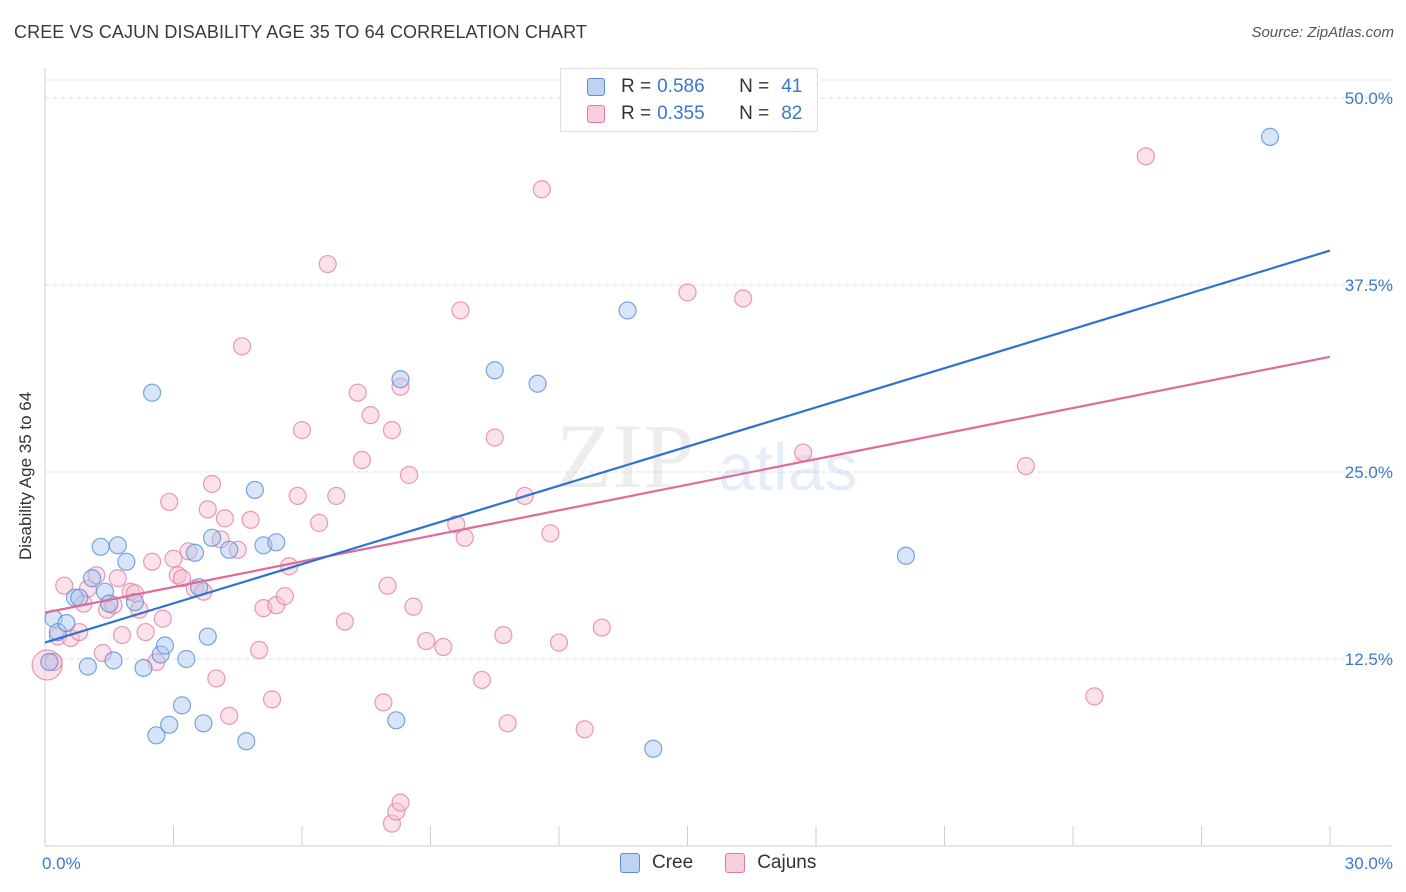 This screenshot has width=1406, height=892. What do you see at coordinates (596, 114) in the screenshot?
I see `legend-swatch-cajuns` at bounding box center [596, 114].